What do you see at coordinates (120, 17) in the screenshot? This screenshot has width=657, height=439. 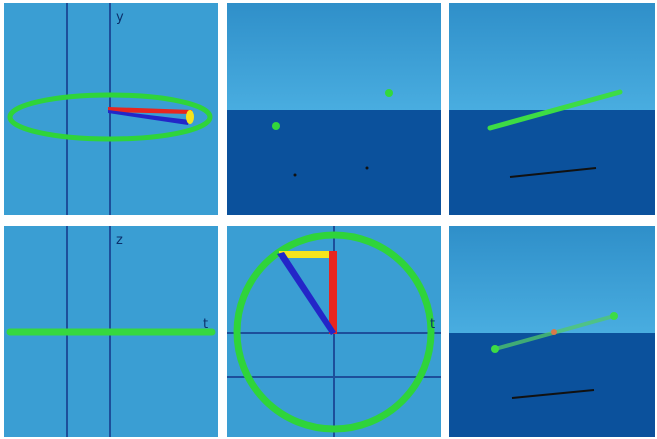 I see `axis-label: y` at bounding box center [120, 17].